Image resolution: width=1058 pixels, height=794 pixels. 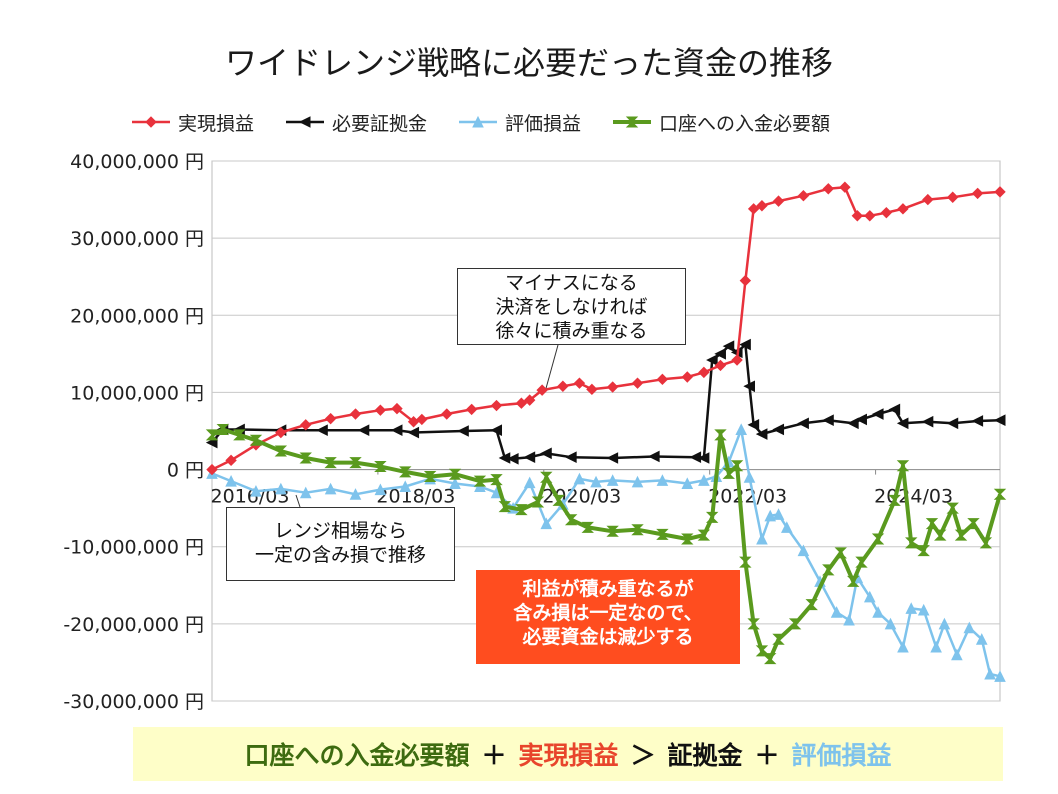 I want to click on callout-leader, so click(x=551, y=368).